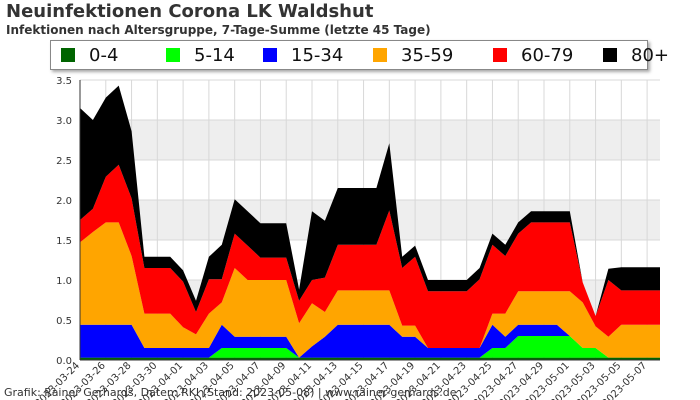 The image size is (700, 400). What do you see at coordinates (104, 55) in the screenshot?
I see `legend-label: 0-4` at bounding box center [104, 55].